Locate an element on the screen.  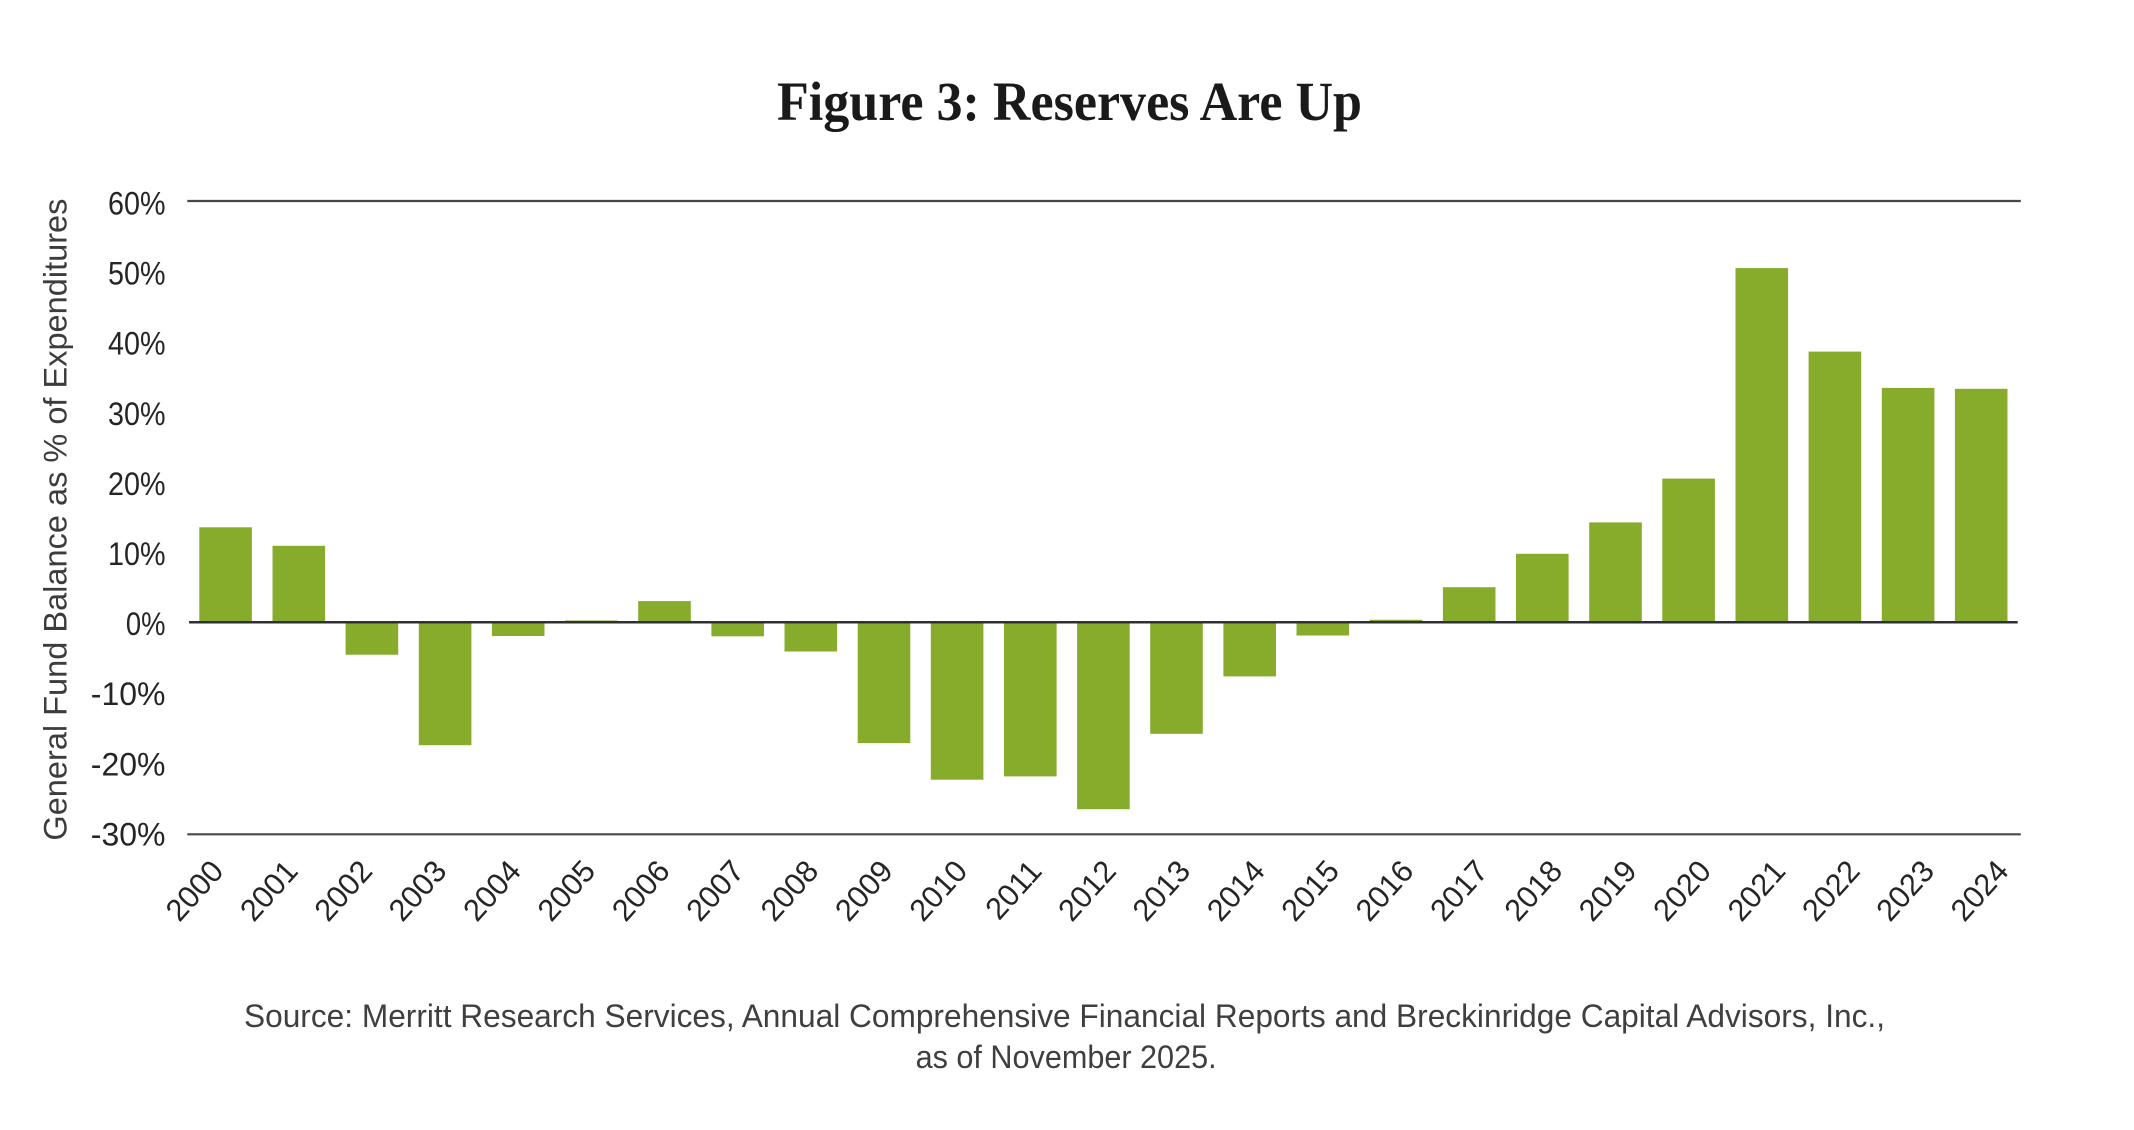
svg-text: 60% is located at coordinates (137, 204).